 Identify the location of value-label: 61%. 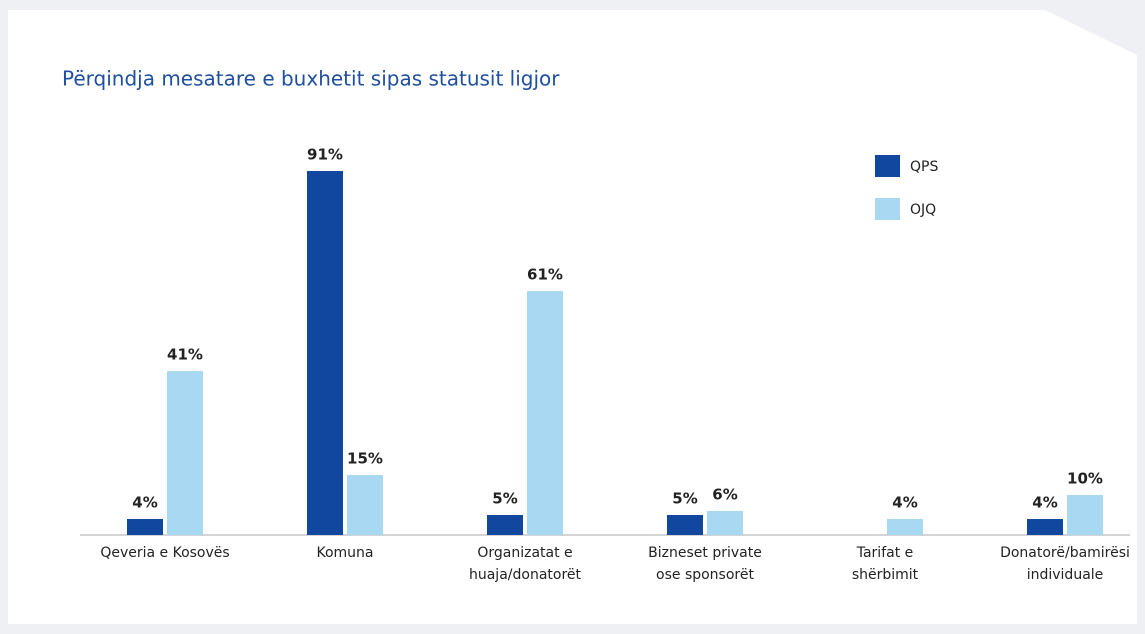
(545, 275).